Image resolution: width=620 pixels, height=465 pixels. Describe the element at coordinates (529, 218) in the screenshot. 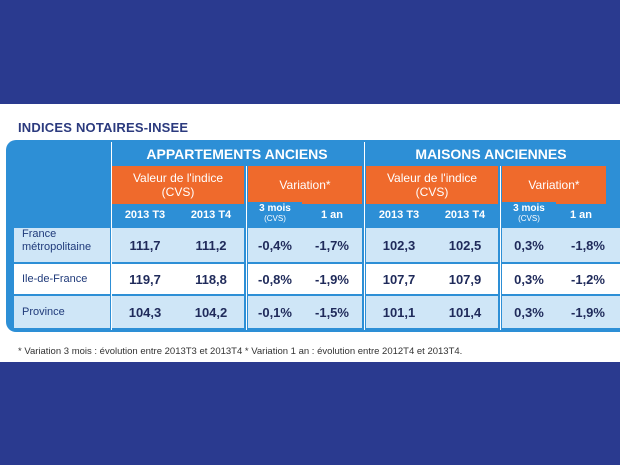

I see `house-col-3m-unit: (CVS)` at that location.